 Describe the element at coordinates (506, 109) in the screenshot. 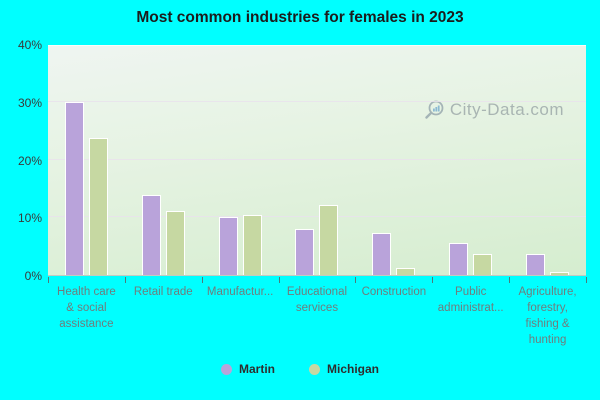

I see `watermark-text: City-Data.com` at that location.